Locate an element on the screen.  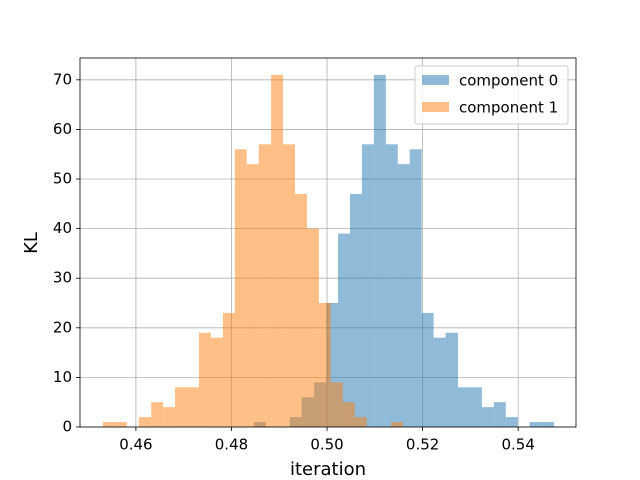
y-tick-label: 50 is located at coordinates (62, 179).